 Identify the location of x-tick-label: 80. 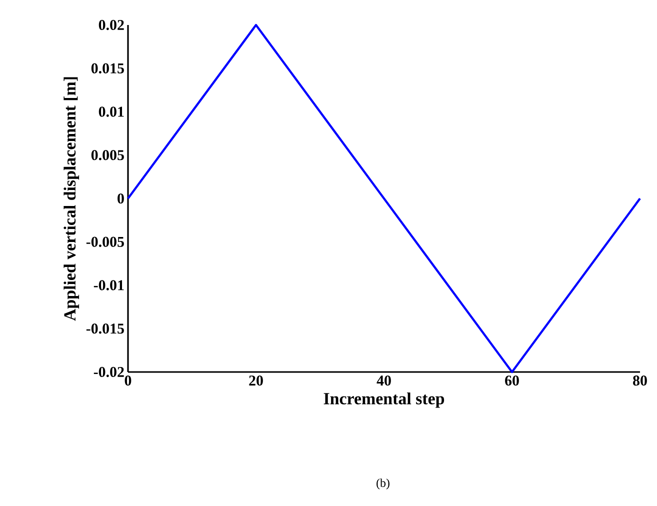
(640, 381).